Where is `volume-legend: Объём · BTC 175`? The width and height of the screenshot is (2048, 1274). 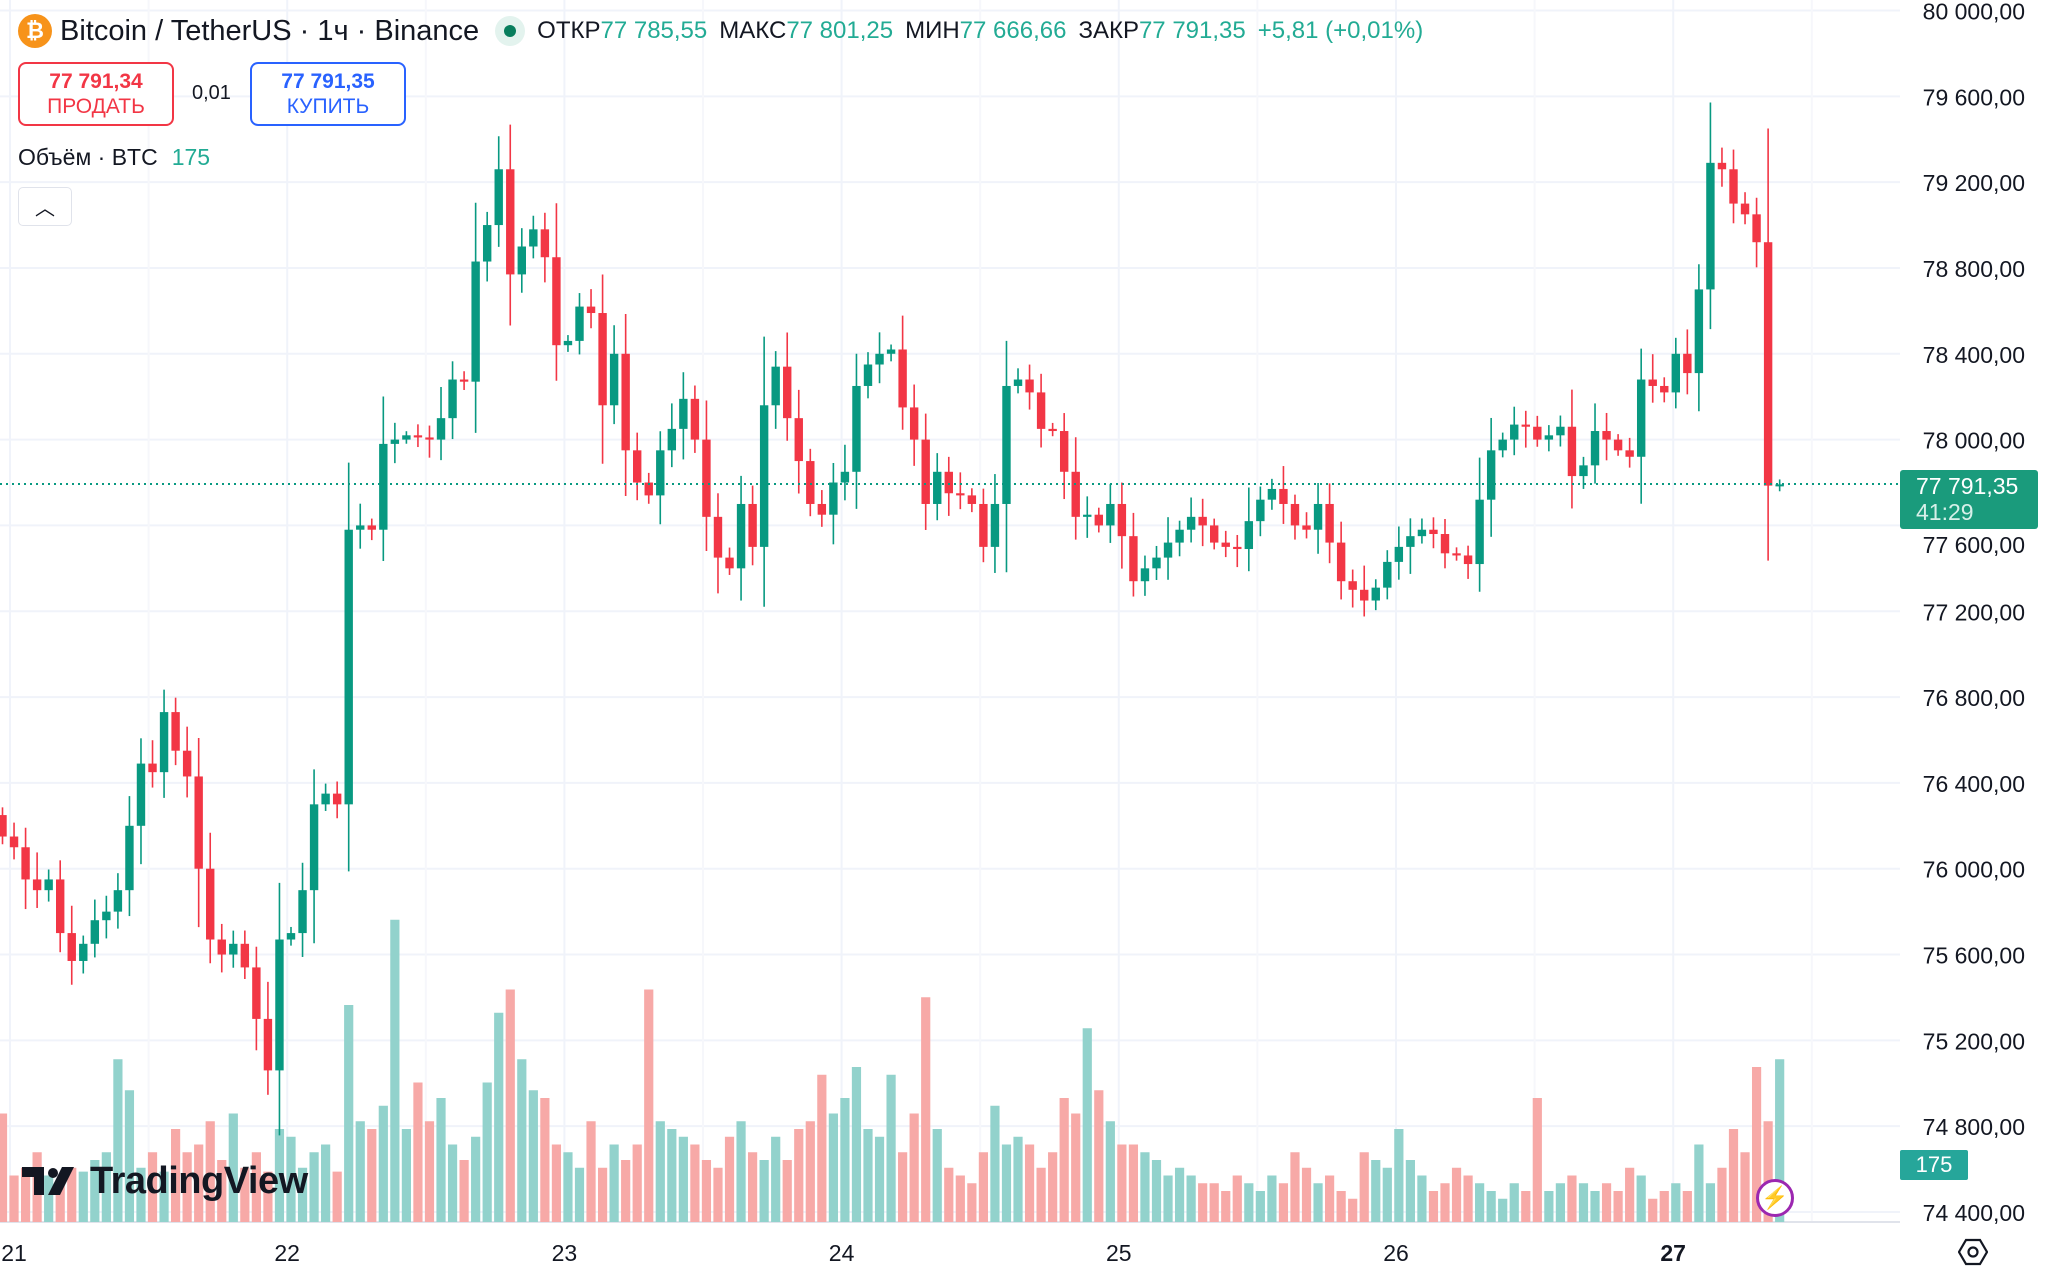
volume-legend: Объём · BTC 175 is located at coordinates (114, 157).